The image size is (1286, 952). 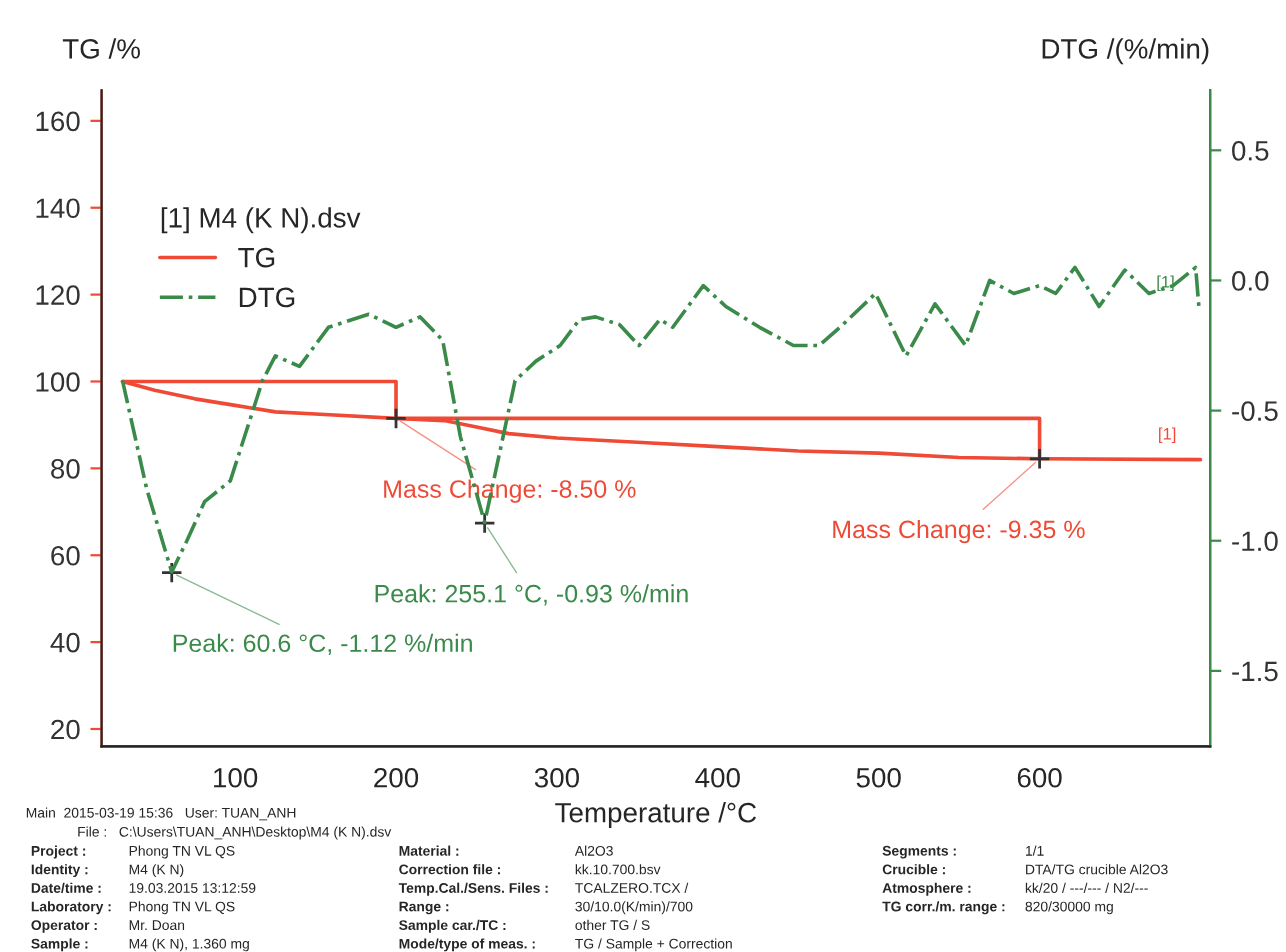 What do you see at coordinates (1255, 671) in the screenshot?
I see `y2-tick-label: -1.5` at bounding box center [1255, 671].